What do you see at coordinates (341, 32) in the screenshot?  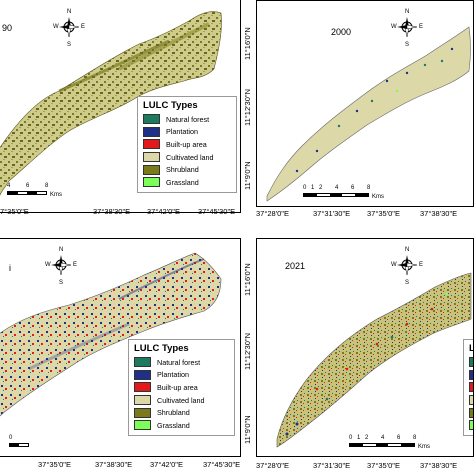 I see `map-year-2000: 2000` at bounding box center [341, 32].